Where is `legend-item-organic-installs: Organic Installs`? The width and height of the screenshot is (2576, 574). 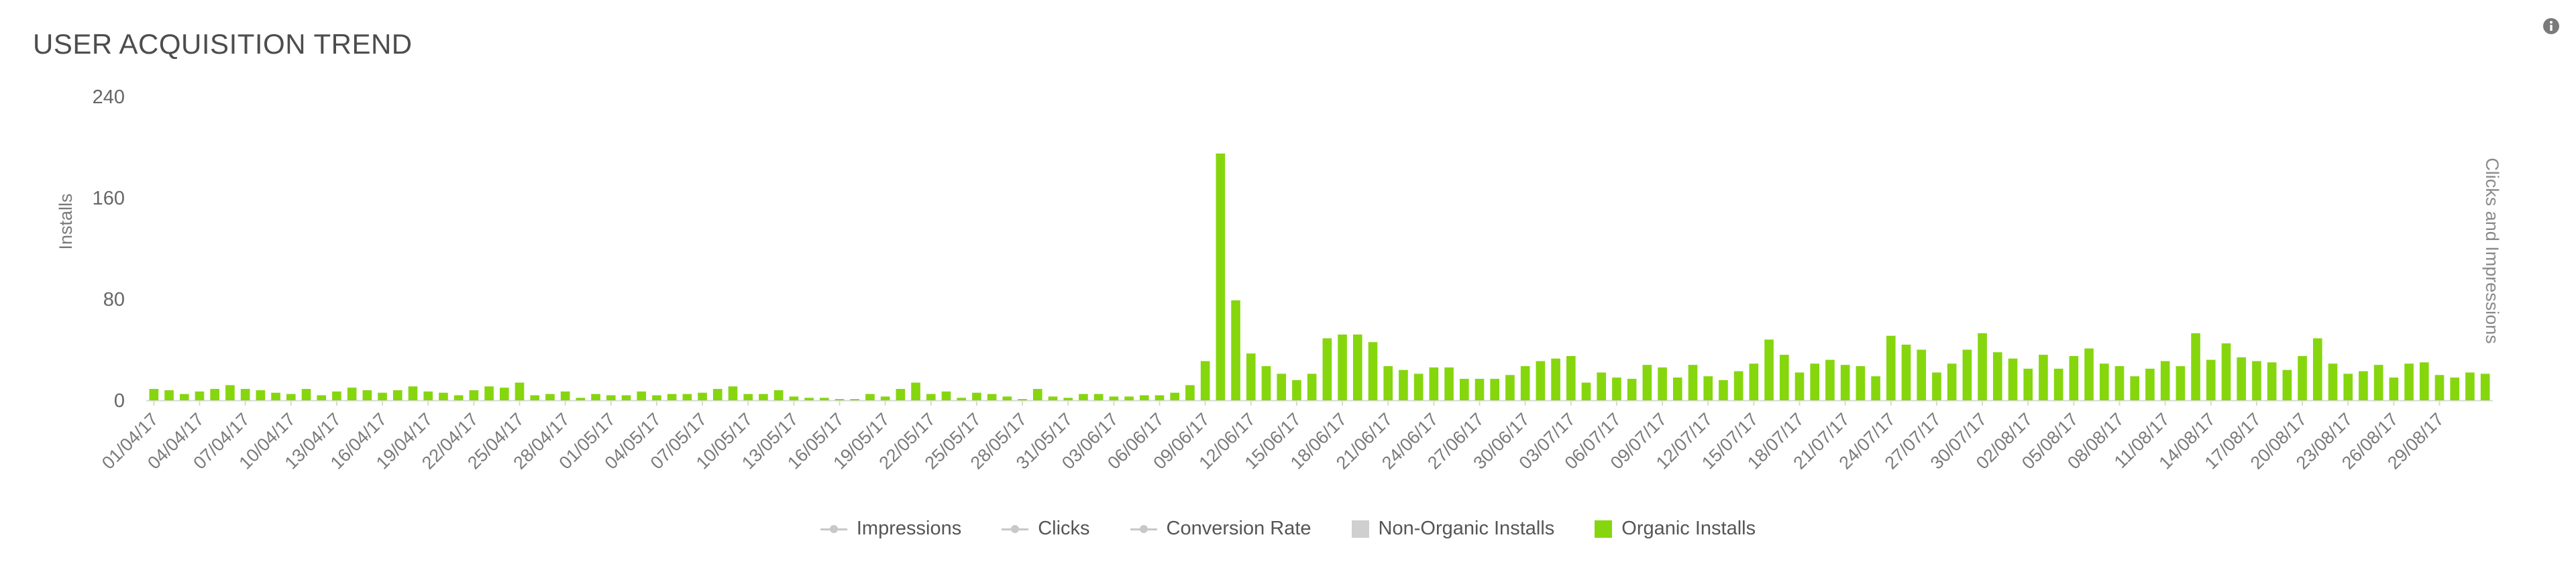 legend-item-organic-installs: Organic Installs is located at coordinates (1675, 529).